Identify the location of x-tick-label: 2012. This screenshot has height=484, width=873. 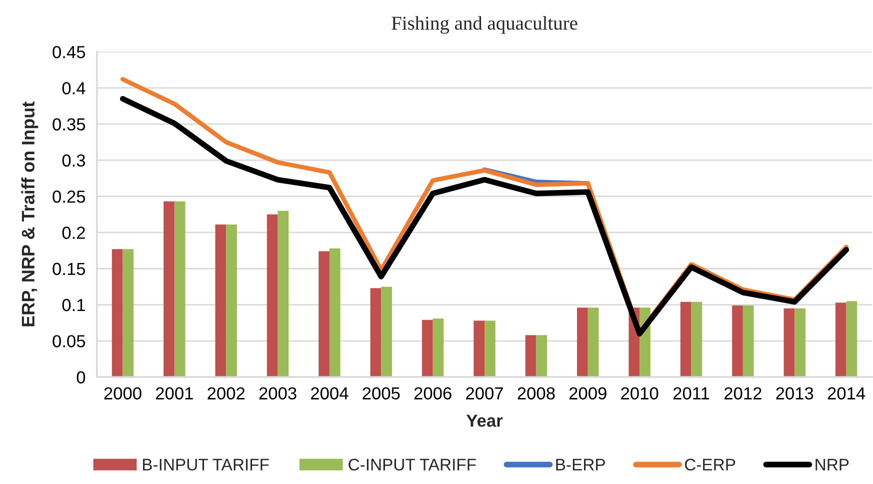
(743, 393).